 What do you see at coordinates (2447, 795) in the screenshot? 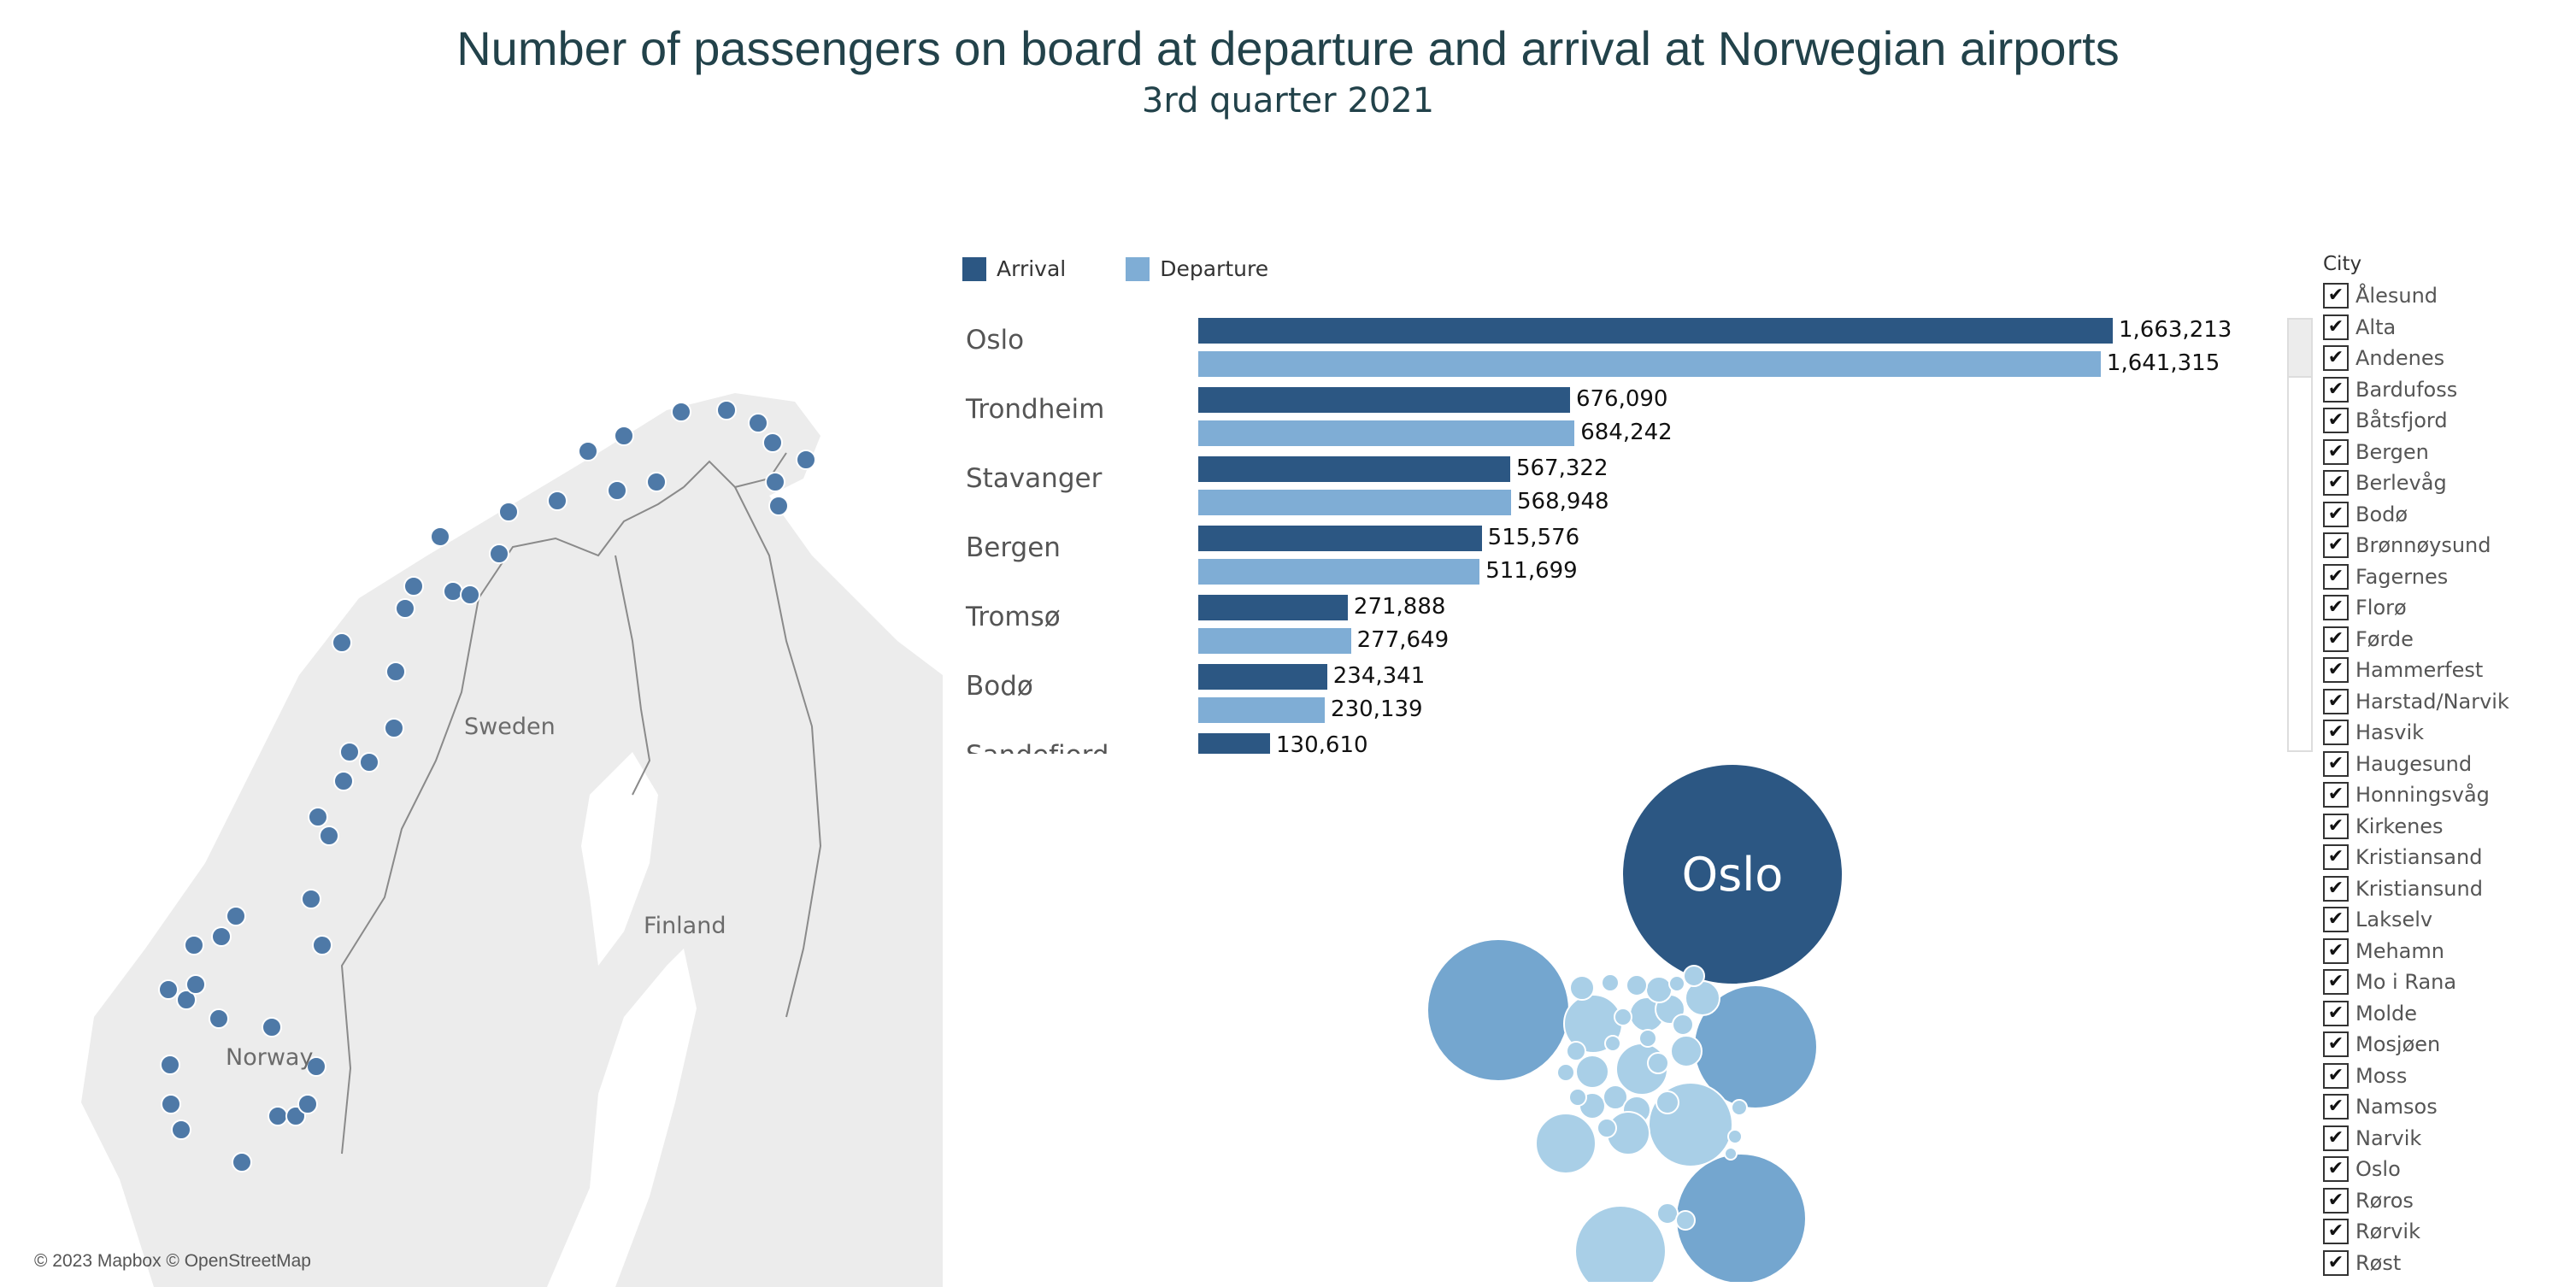
I see `filter-item: ✔ Honningsvåg` at bounding box center [2447, 795].